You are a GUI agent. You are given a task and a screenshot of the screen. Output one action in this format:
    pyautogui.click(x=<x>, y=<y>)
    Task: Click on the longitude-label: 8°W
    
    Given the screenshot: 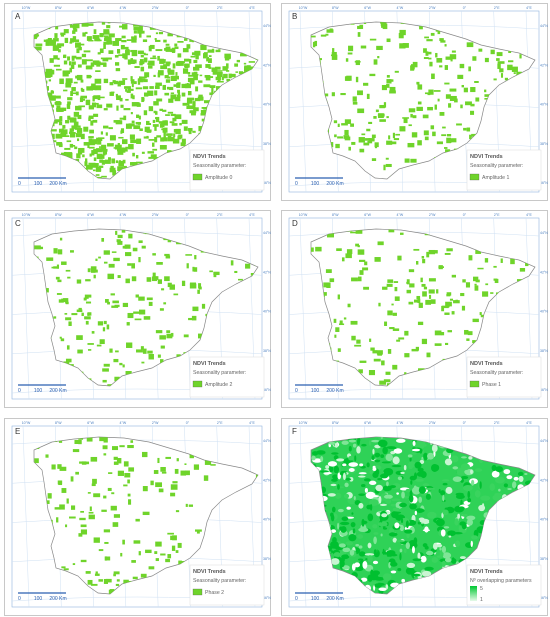 What is the action you would take?
    pyautogui.click(x=335, y=423)
    